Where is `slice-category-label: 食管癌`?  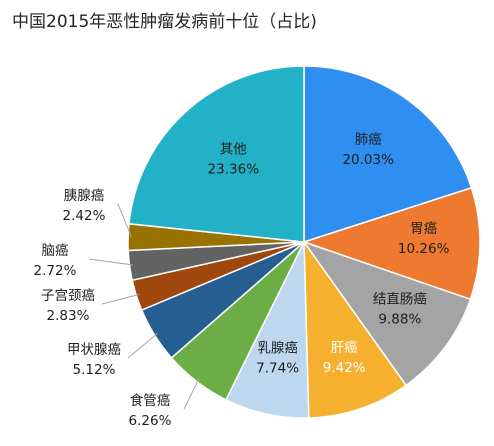
slice-category-label: 食管癌 is located at coordinates (150, 400).